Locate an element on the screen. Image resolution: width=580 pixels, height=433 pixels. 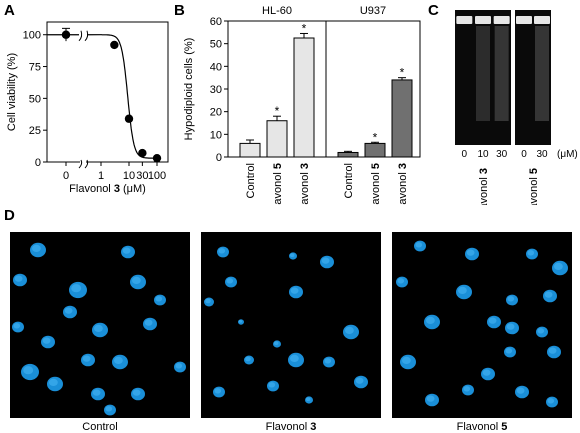
fit-curve is located at coordinates (103, 96).